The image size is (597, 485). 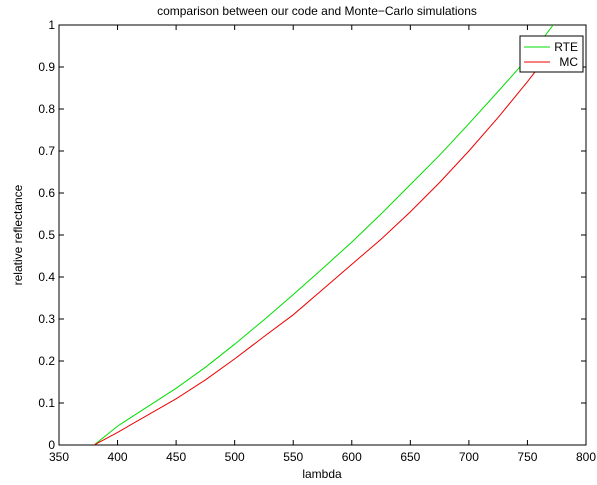 What do you see at coordinates (566, 47) in the screenshot?
I see `legend-label-rte: RTE` at bounding box center [566, 47].